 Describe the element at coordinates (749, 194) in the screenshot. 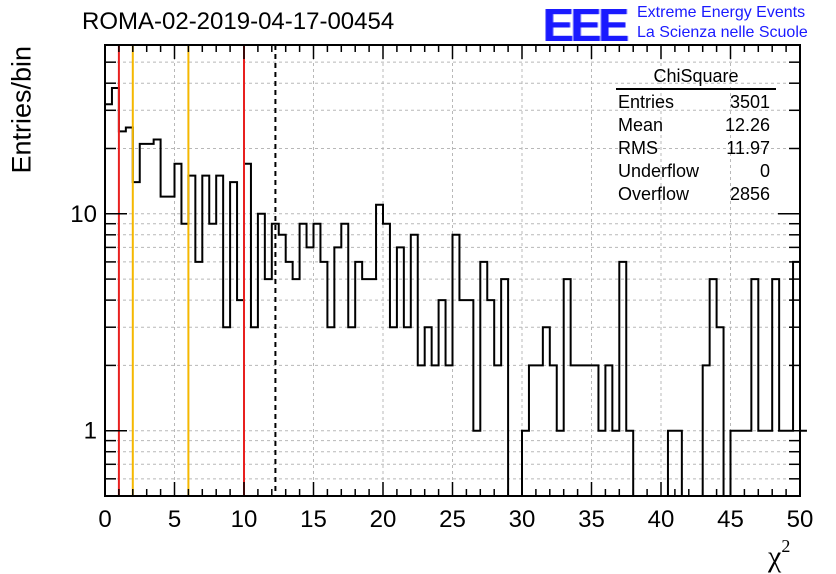

I see `stats-value: 2856` at that location.